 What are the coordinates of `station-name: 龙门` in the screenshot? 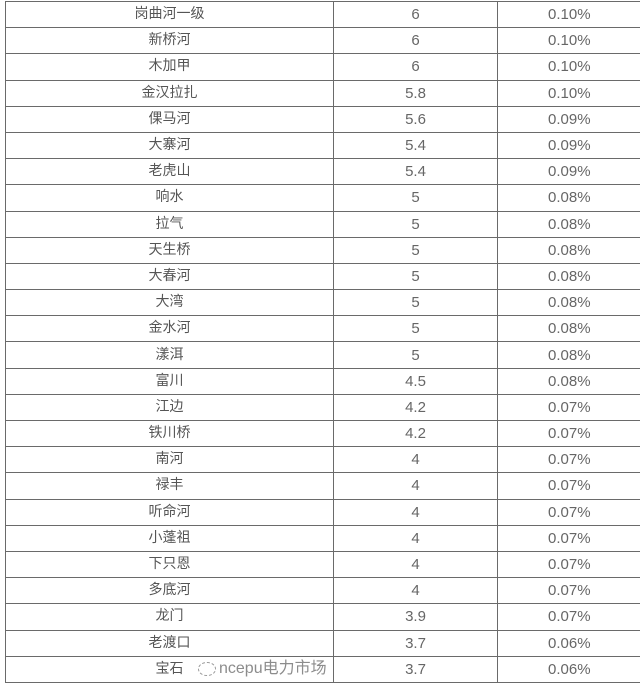 It's located at (169, 617).